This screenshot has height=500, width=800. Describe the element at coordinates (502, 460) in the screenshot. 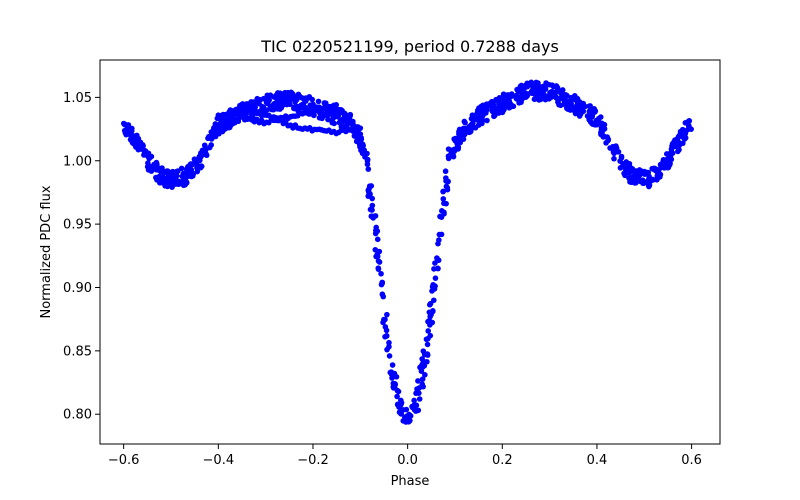

I see `x-tick-label: 0.2` at that location.